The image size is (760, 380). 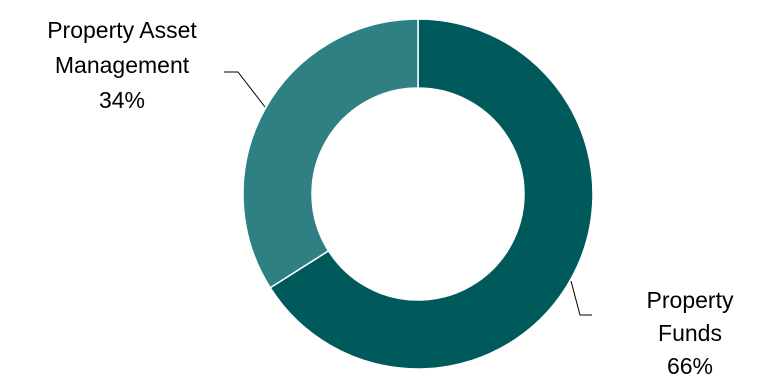 What do you see at coordinates (245, 89) in the screenshot?
I see `leader-line-property-asset-management` at bounding box center [245, 89].